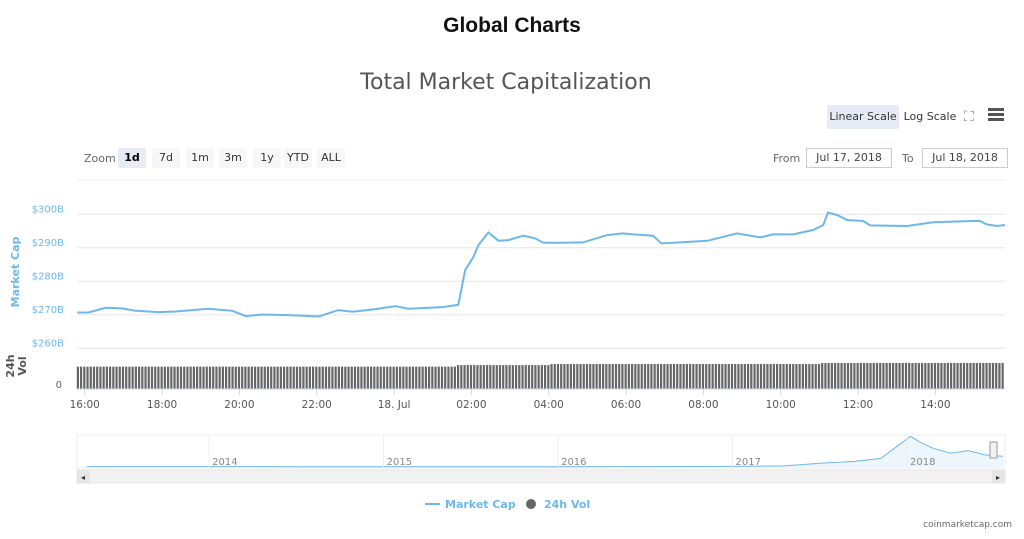  What do you see at coordinates (573, 462) in the screenshot?
I see `navigator-year-label: 2016` at bounding box center [573, 462].